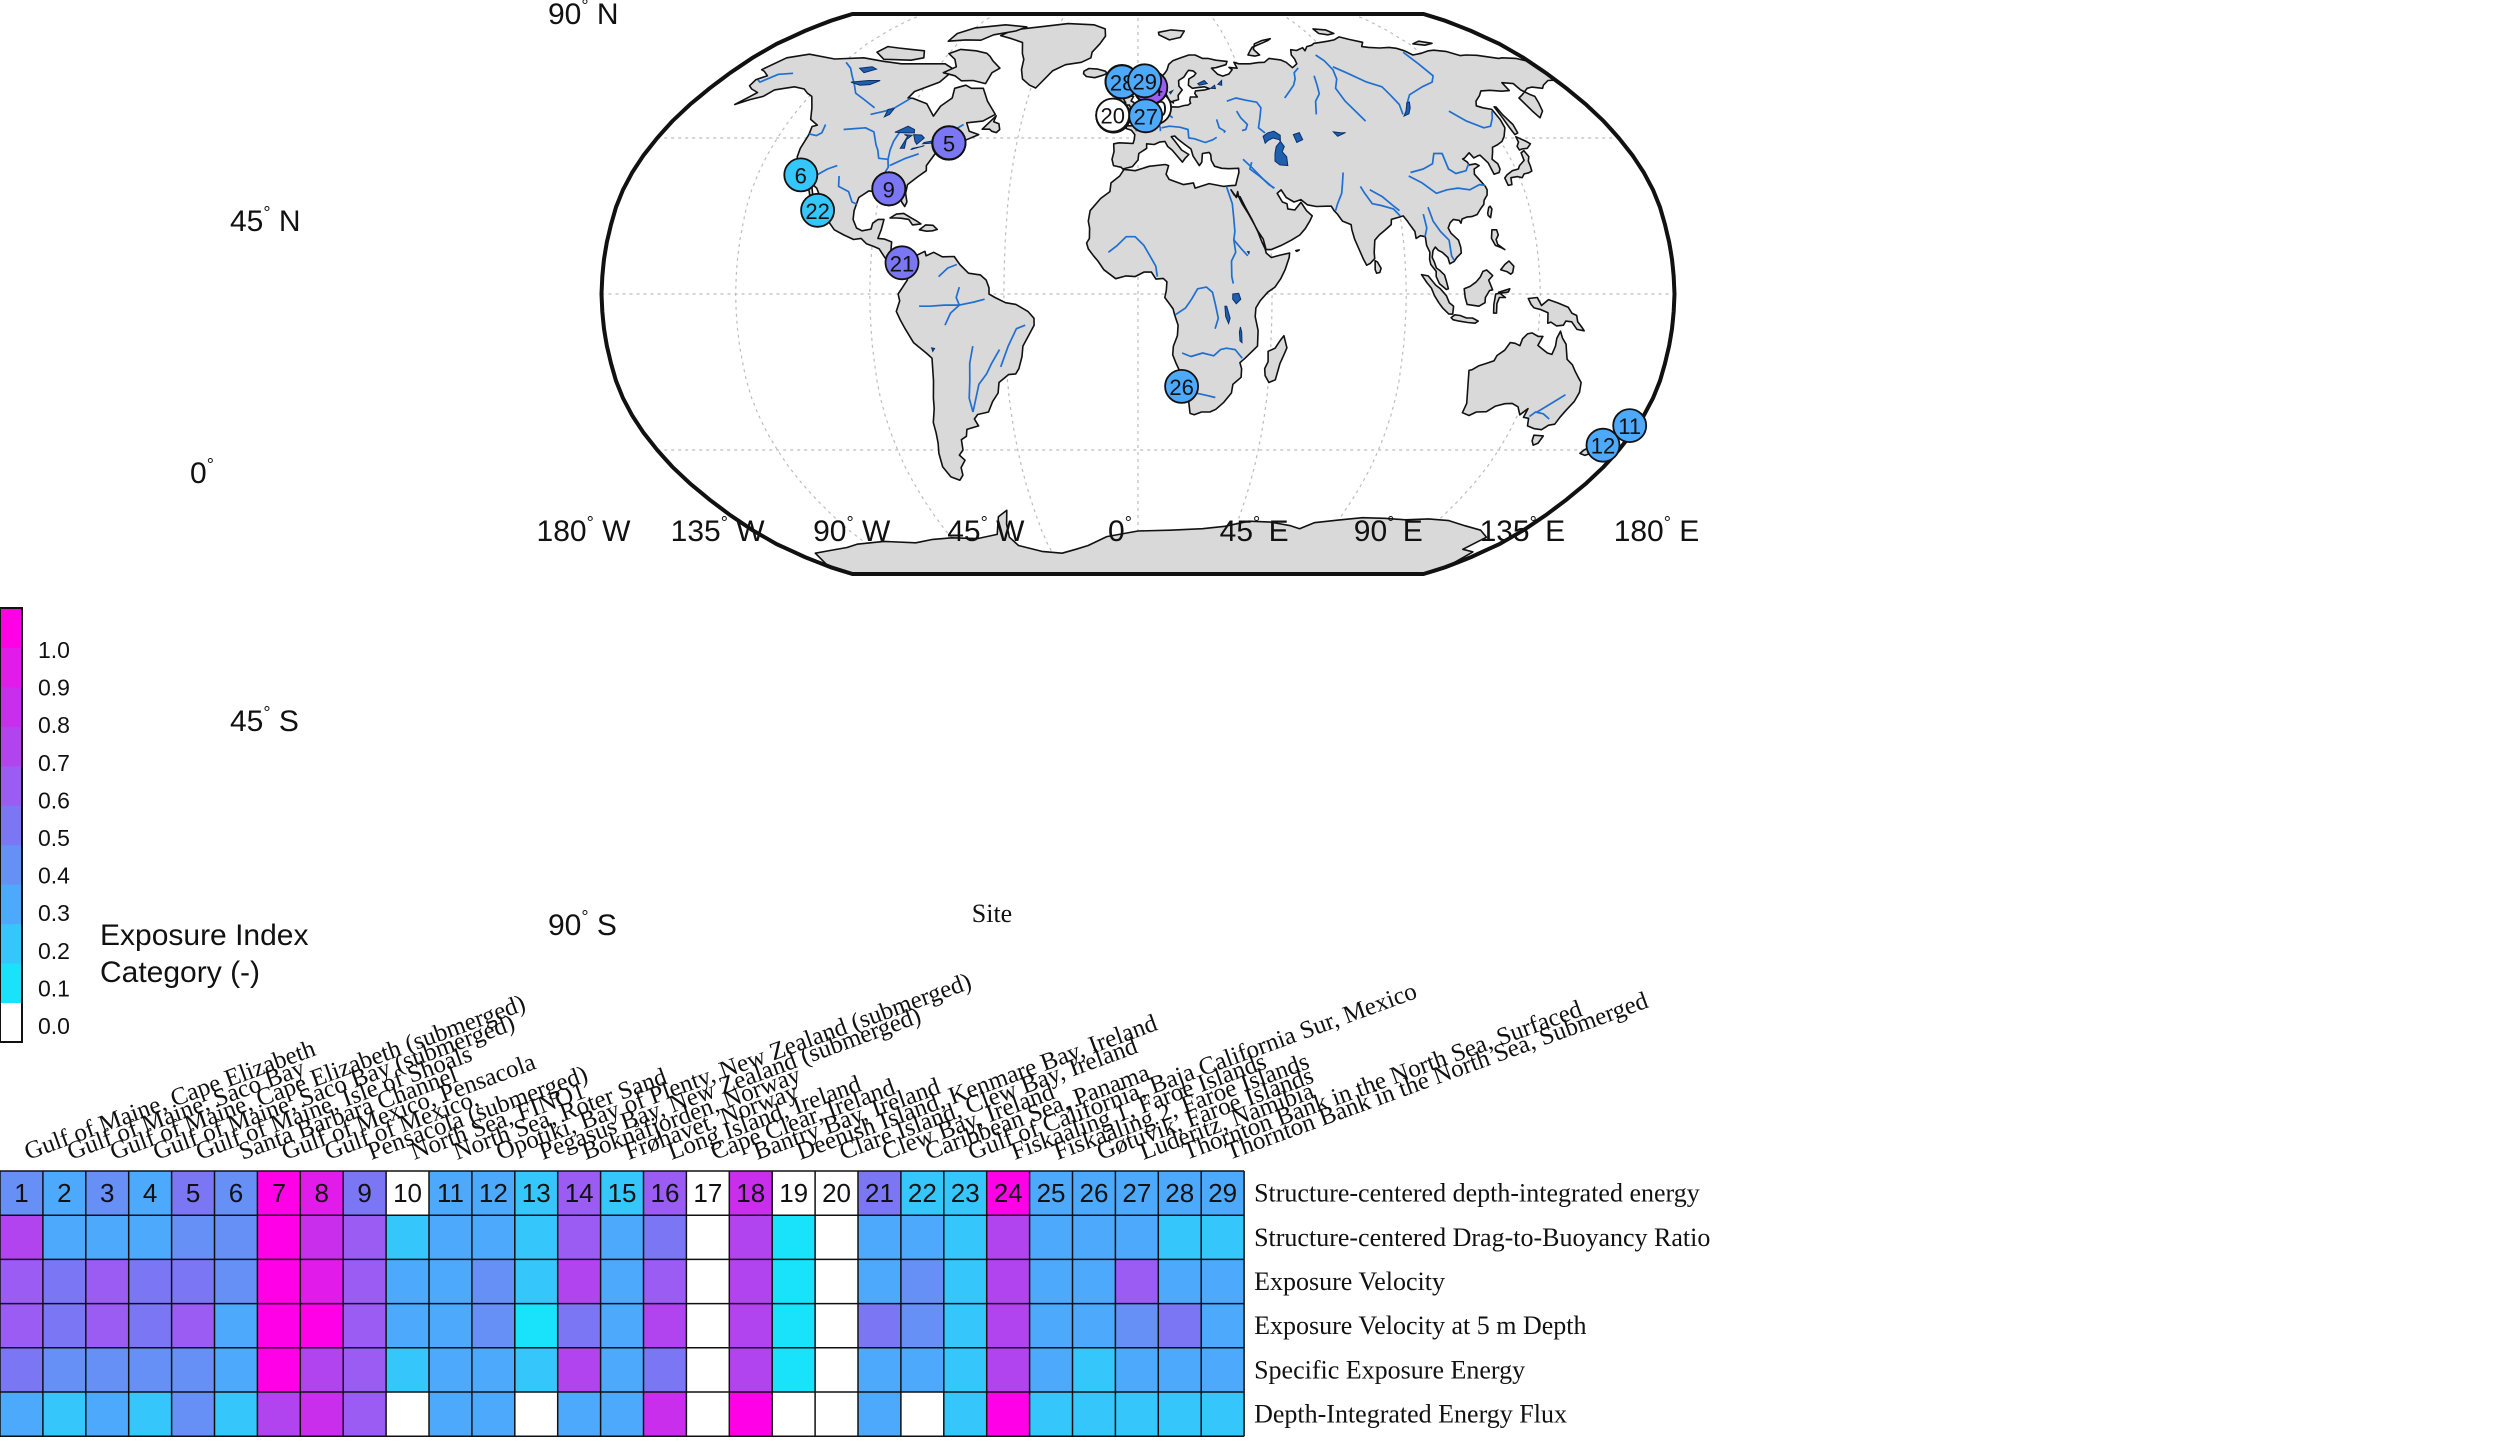 Image resolution: width=2500 pixels, height=1443 pixels. I want to click on colorbar-tick-label: 0.0, so click(54, 1026).